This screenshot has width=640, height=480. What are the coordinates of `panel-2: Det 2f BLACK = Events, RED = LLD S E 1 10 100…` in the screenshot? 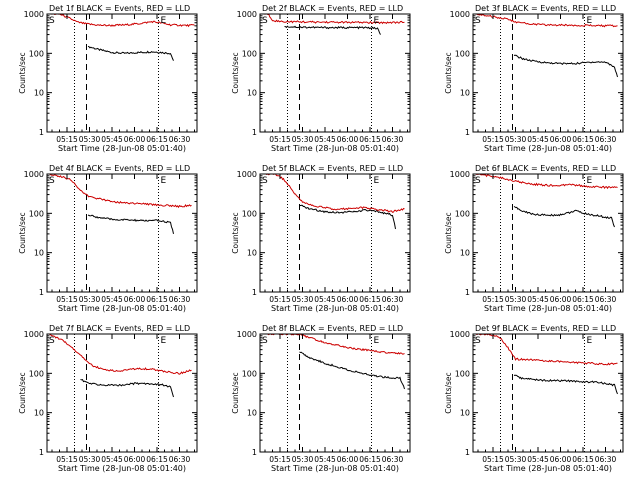 It's located at (321, 78).